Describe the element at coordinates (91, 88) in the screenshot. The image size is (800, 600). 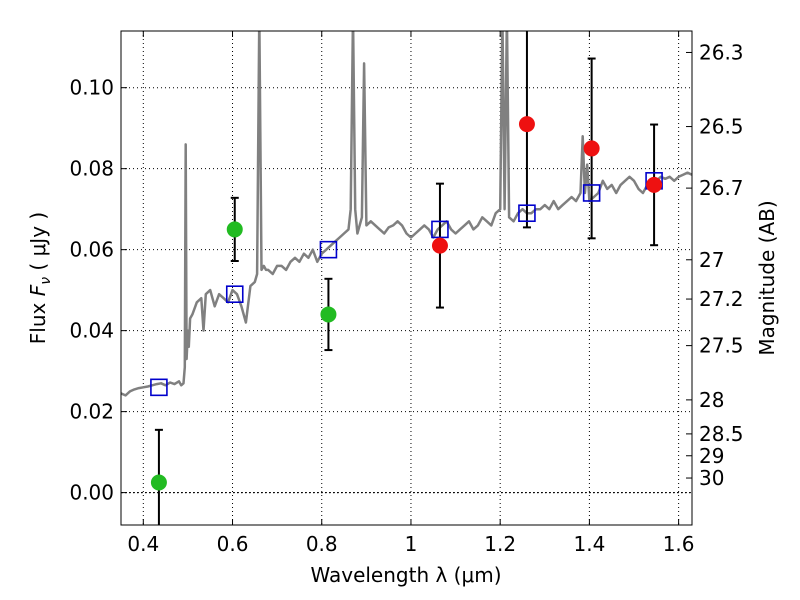
I see `y-tick-label: 0.10` at that location.